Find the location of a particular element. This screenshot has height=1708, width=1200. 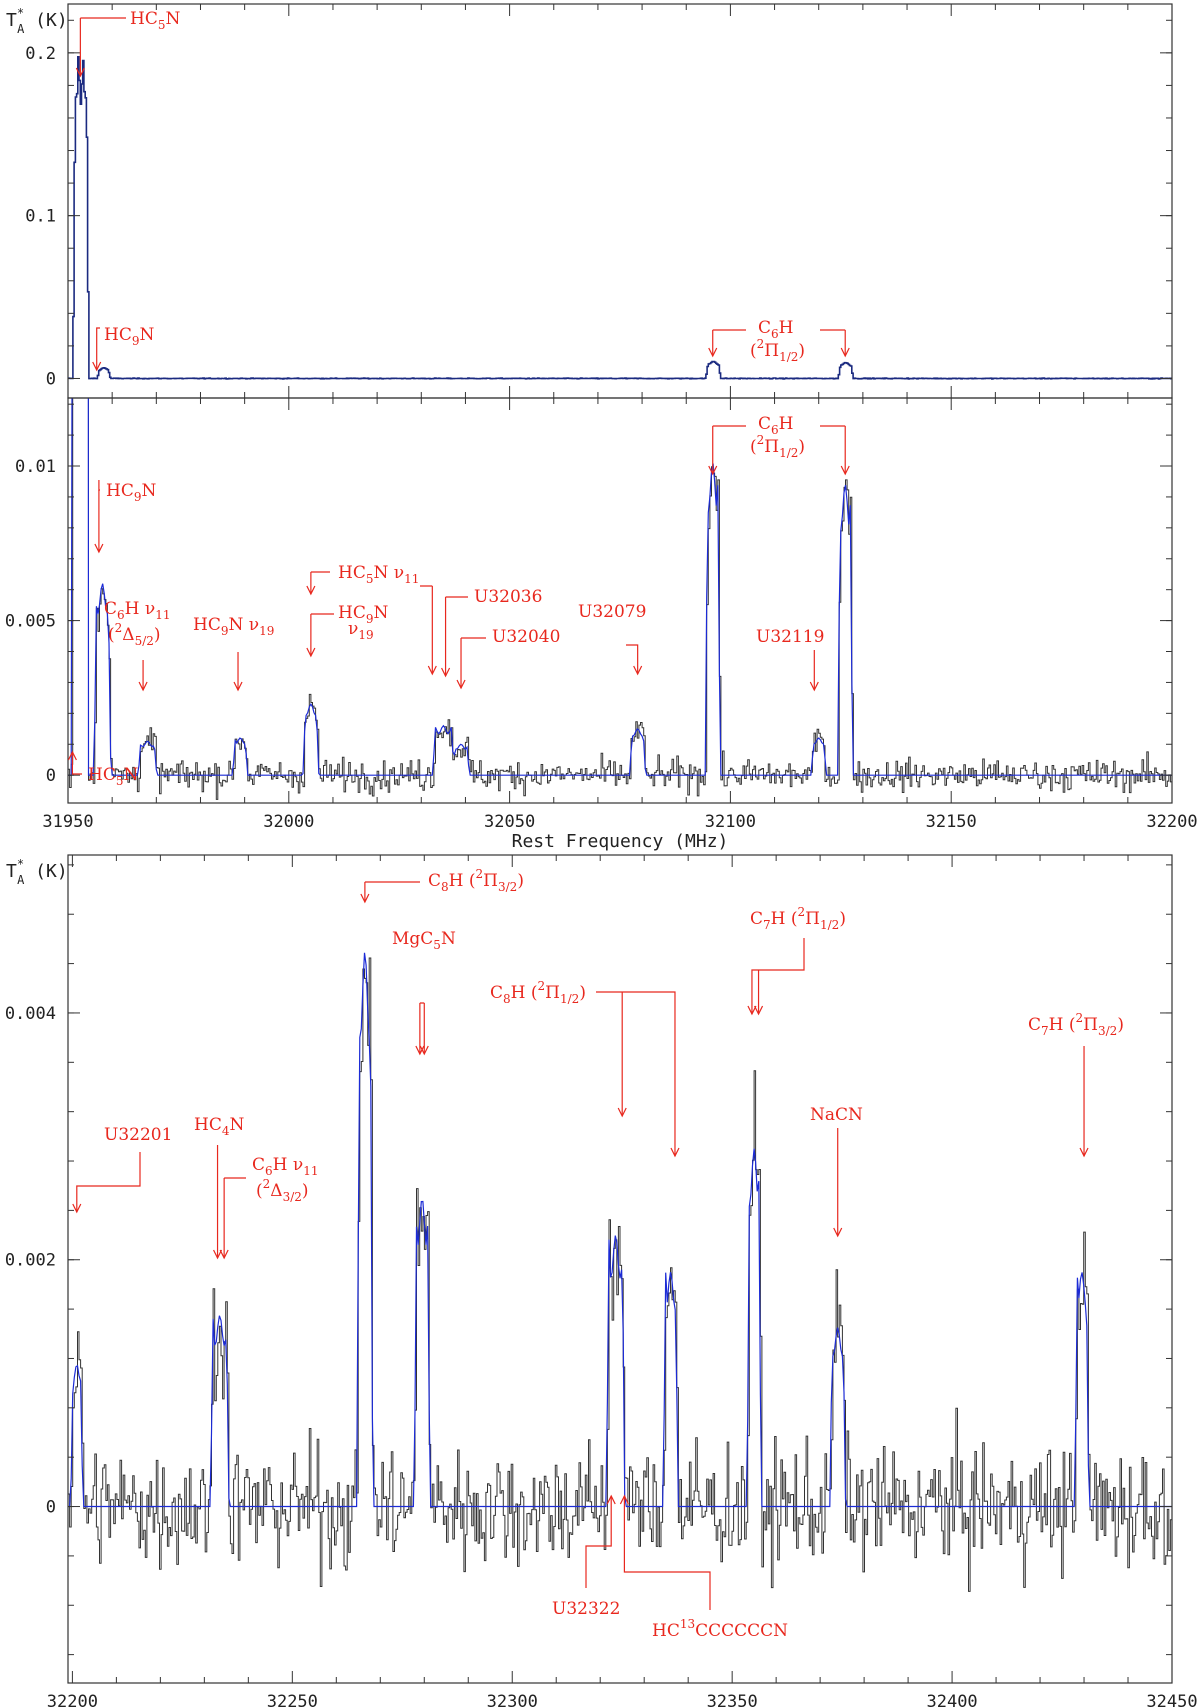

x-tick-label: 31950 is located at coordinates (67, 822).